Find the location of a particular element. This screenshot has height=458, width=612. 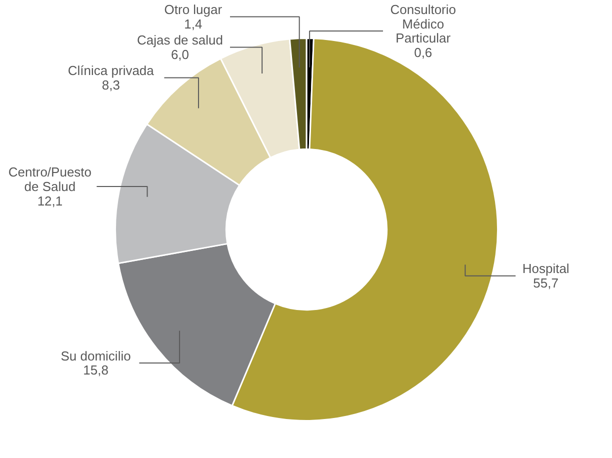

data-label: 15,8 is located at coordinates (95, 370).